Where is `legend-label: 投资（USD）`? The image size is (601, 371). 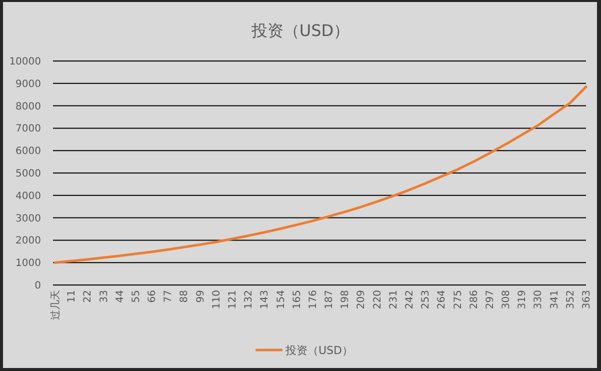 legend-label: 投资（USD） is located at coordinates (319, 350).